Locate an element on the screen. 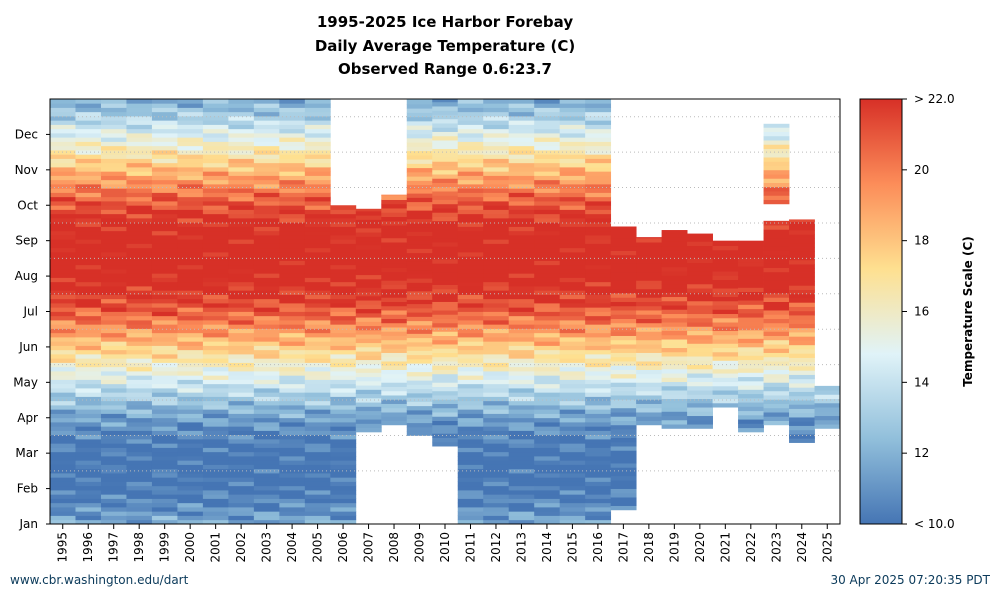 The image size is (1000, 600). x-tick-label: 1995 is located at coordinates (63, 547).